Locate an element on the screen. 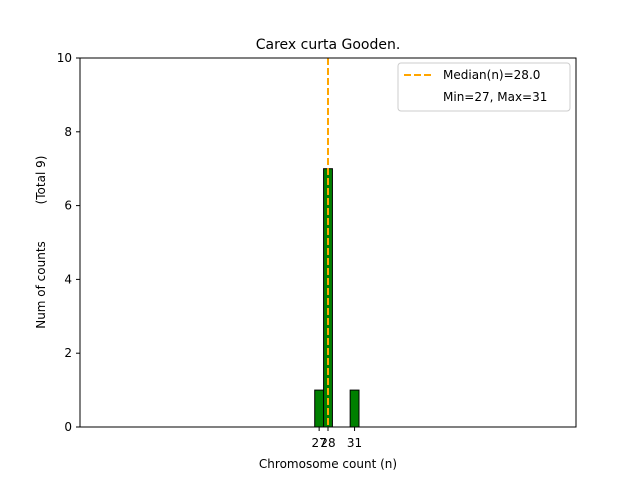 Image resolution: width=640 pixels, height=480 pixels. legend: Median(n)=28.0 Min=27, Max=31 is located at coordinates (484, 87).